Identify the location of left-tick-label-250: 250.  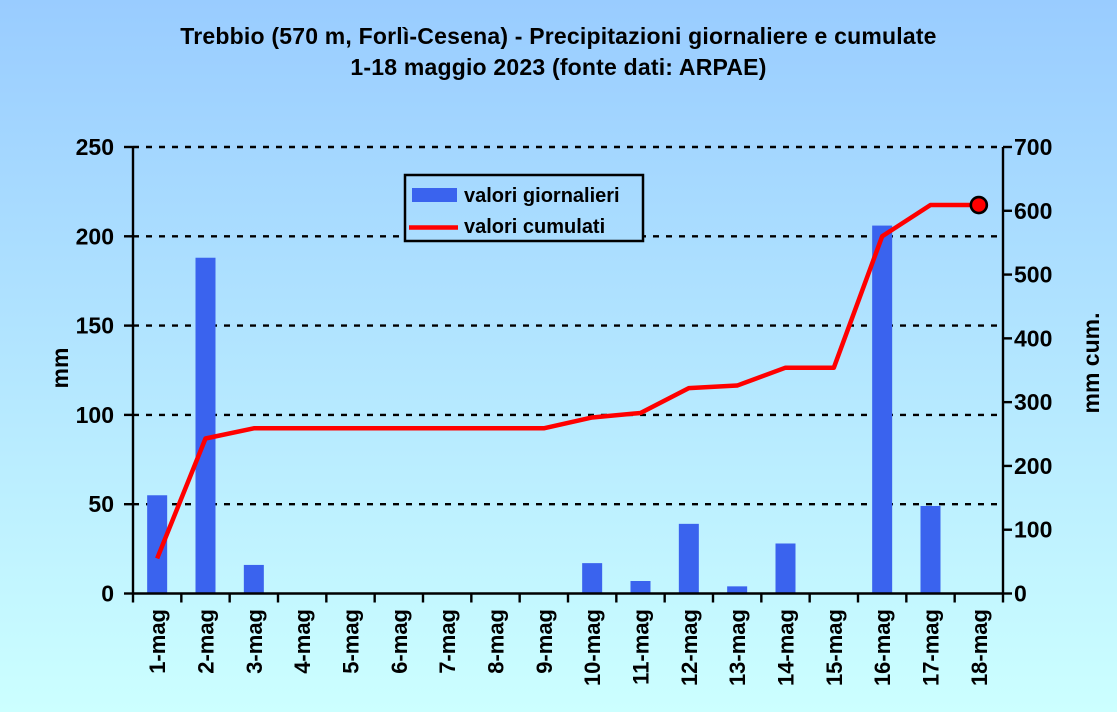
(95, 147).